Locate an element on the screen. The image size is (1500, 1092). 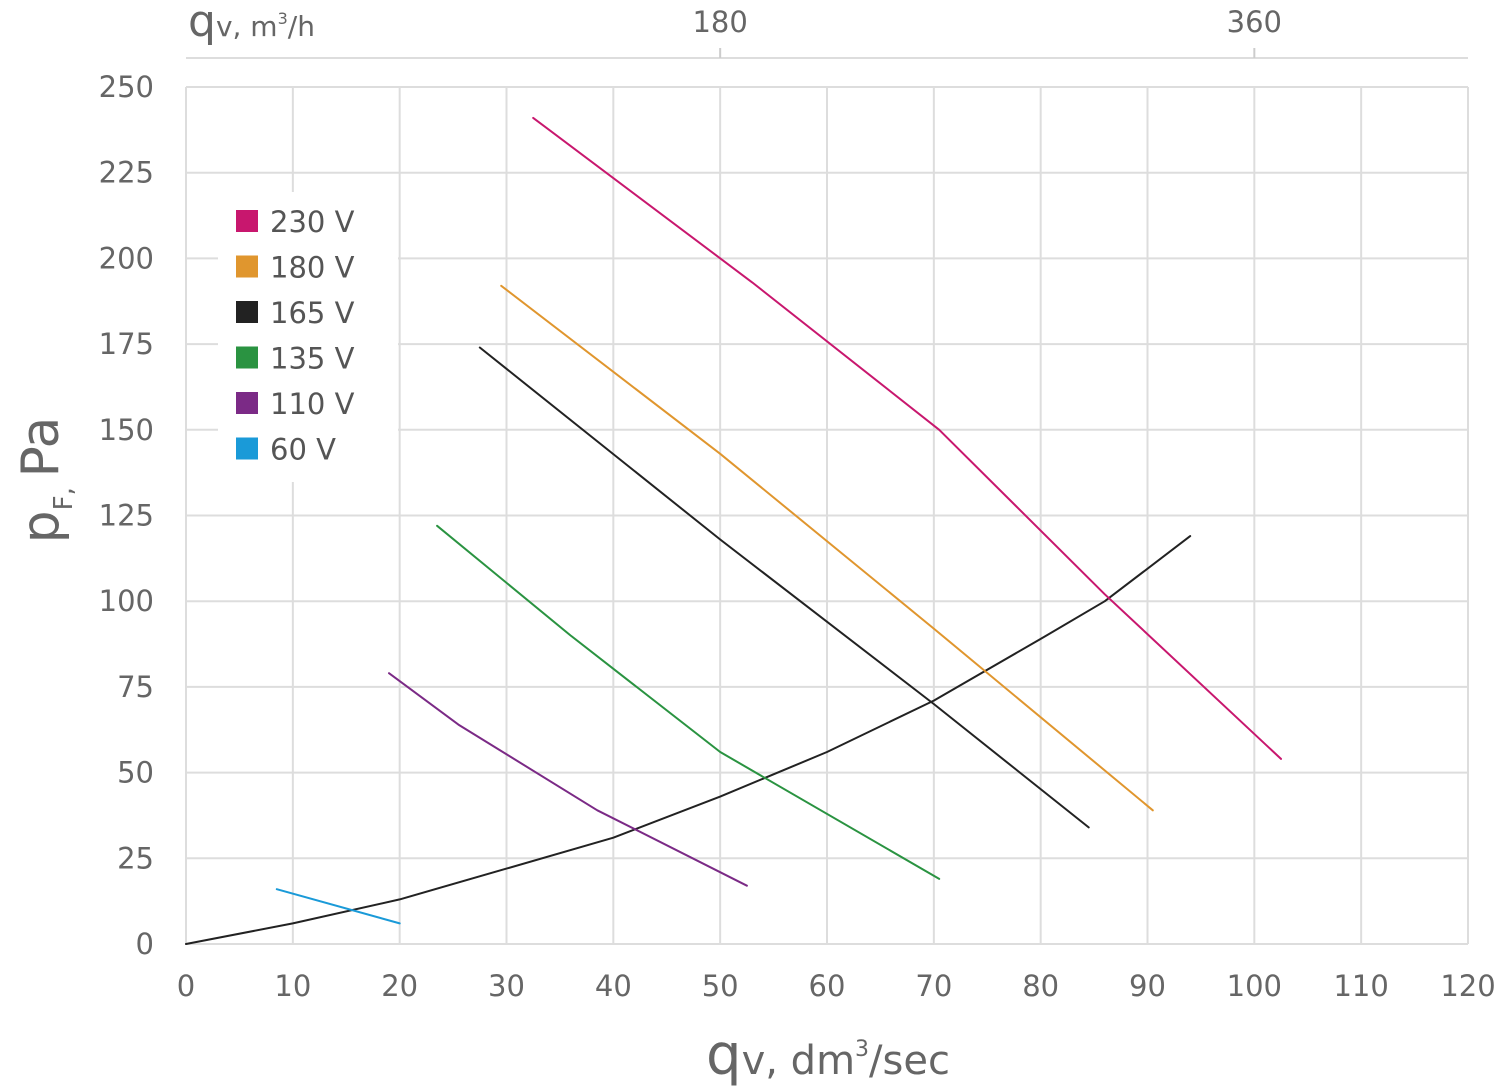
y-tick-label: 150 is located at coordinates (126, 430).